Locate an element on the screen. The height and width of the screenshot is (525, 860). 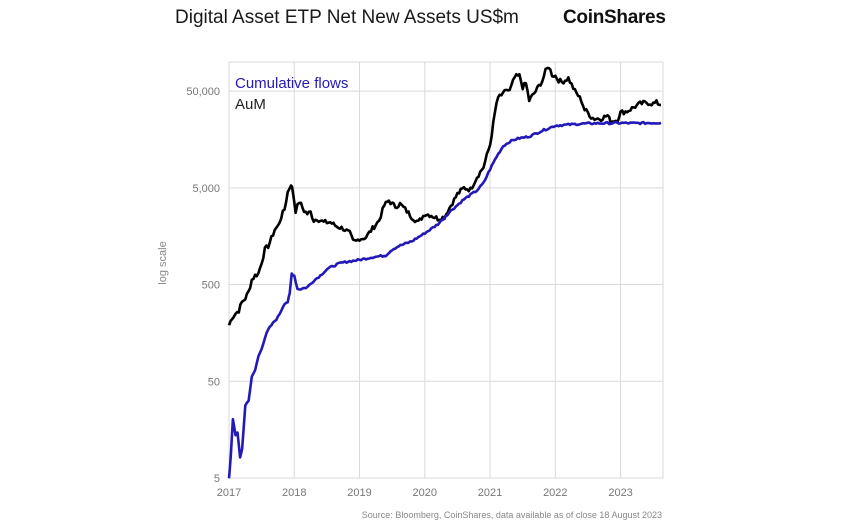
y-tick-label: 500 is located at coordinates (211, 286).